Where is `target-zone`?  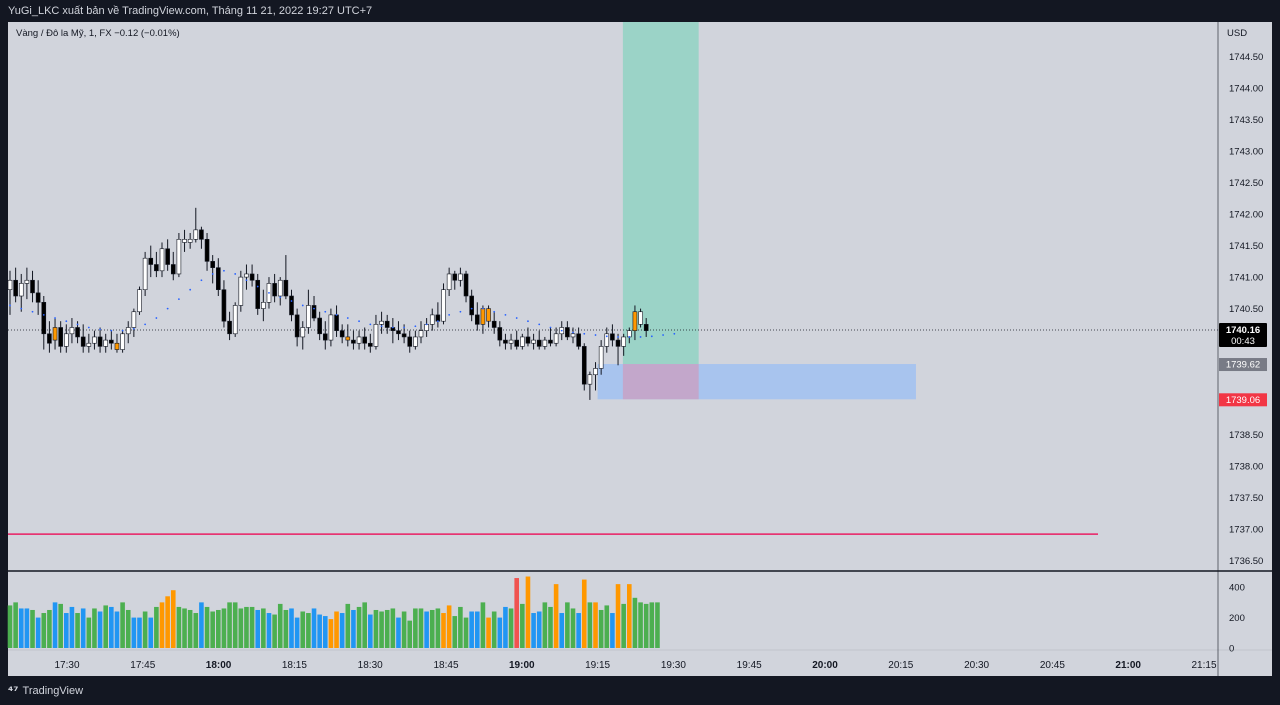
target-zone is located at coordinates (660, 193).